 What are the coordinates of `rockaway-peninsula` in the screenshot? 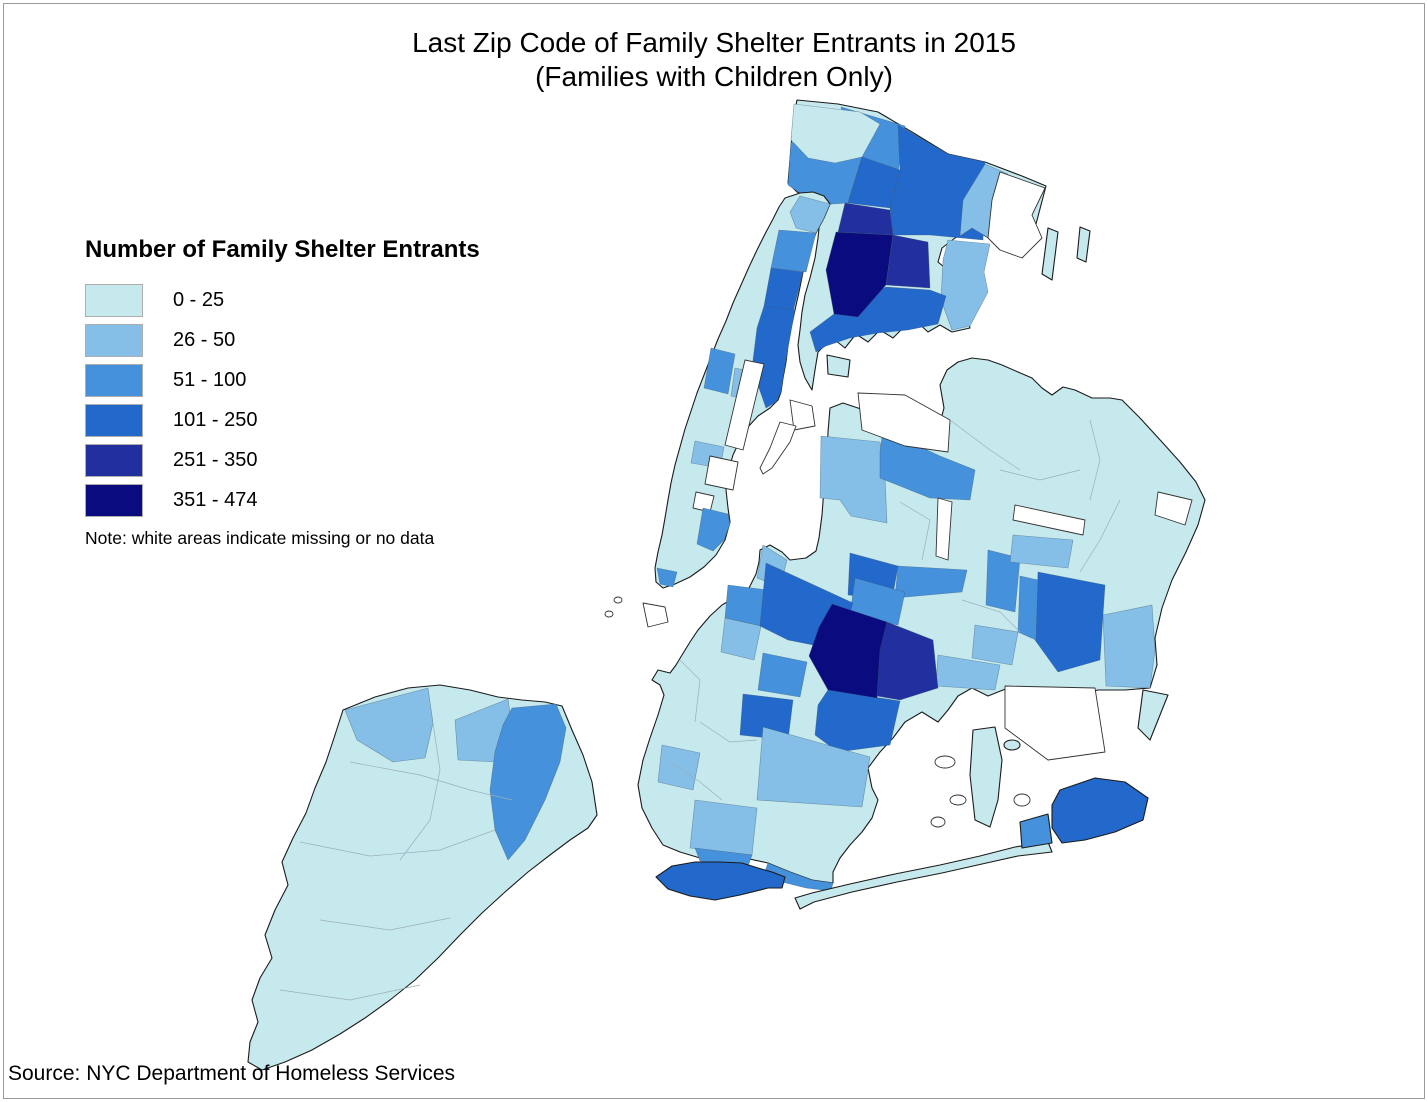 It's located at (981, 799).